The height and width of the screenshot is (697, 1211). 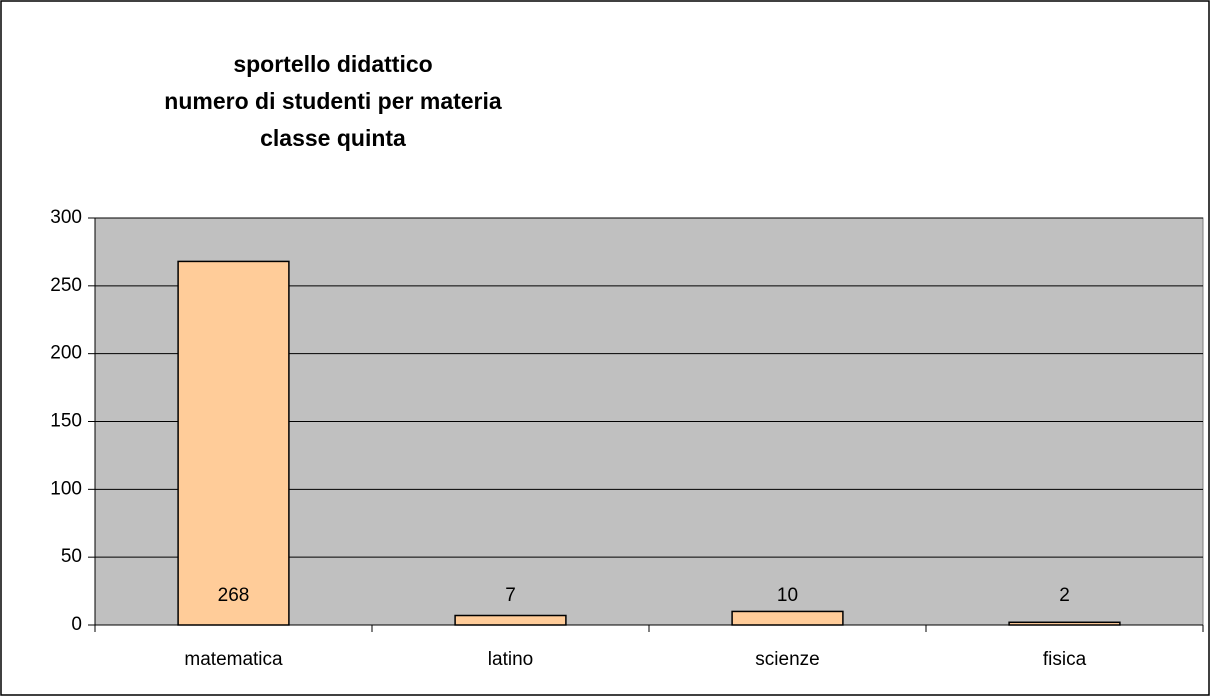 What do you see at coordinates (332, 64) in the screenshot?
I see `chart-title: sportello didattico` at bounding box center [332, 64].